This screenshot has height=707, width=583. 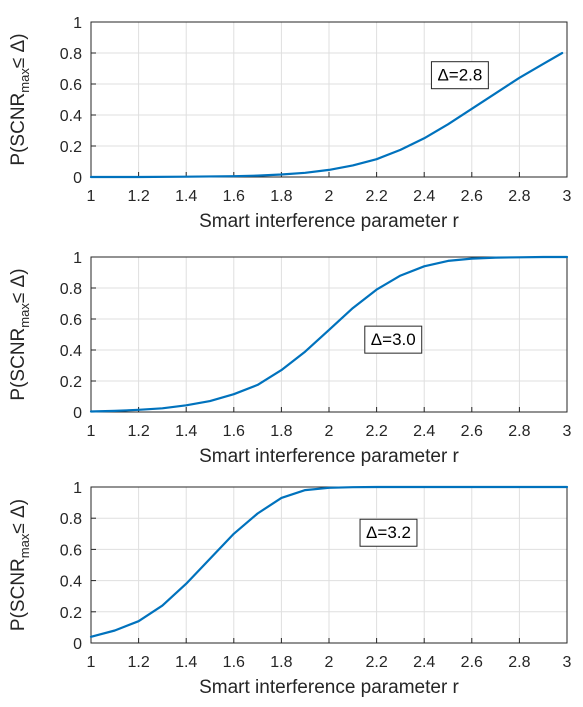 I want to click on annotation-text: Δ=3.0, so click(x=393, y=339).